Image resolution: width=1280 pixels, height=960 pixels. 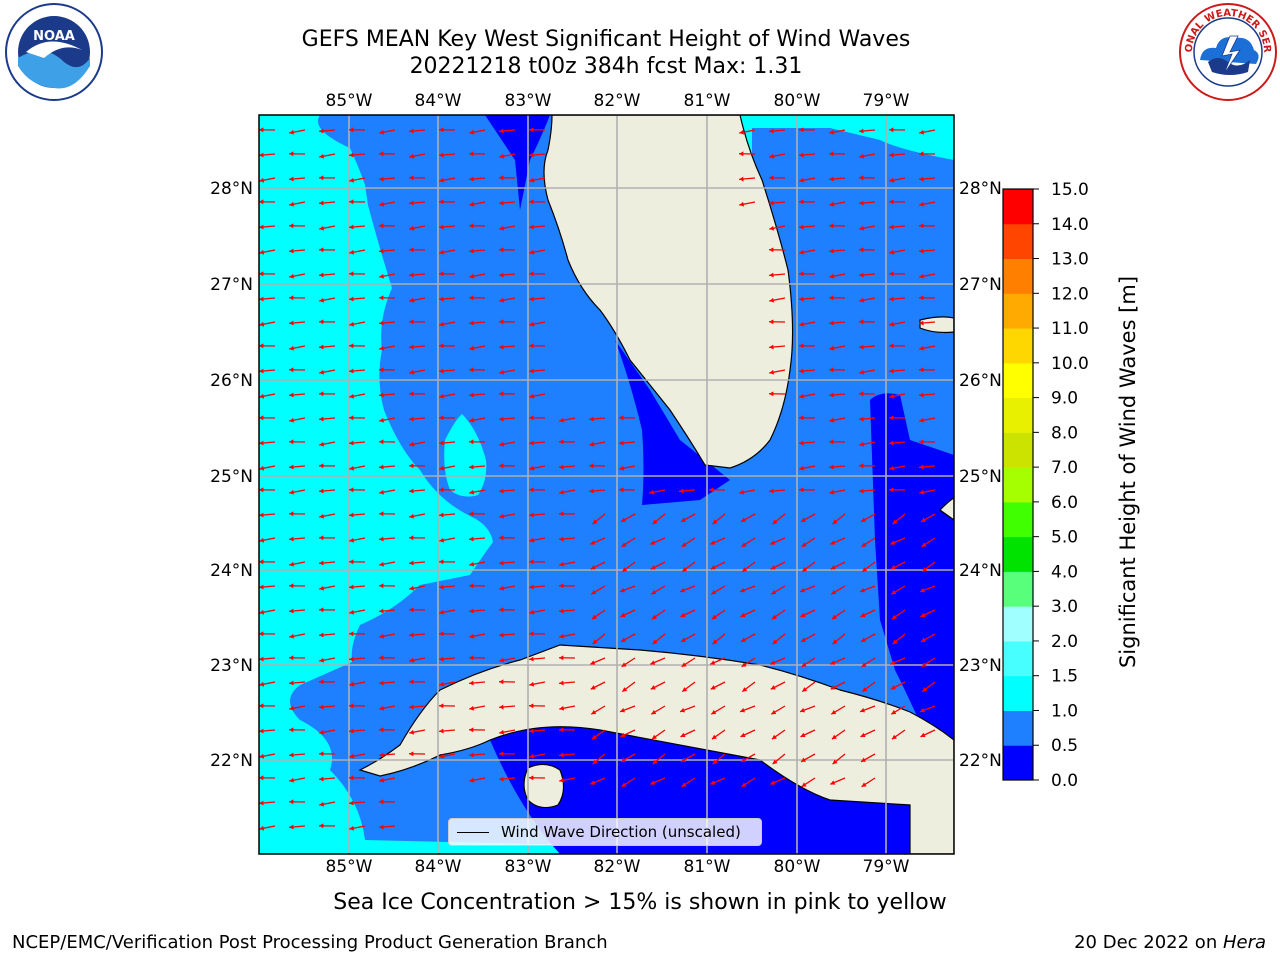 What do you see at coordinates (707, 101) in the screenshot?
I see `lon-tick-top: 81°W` at bounding box center [707, 101].